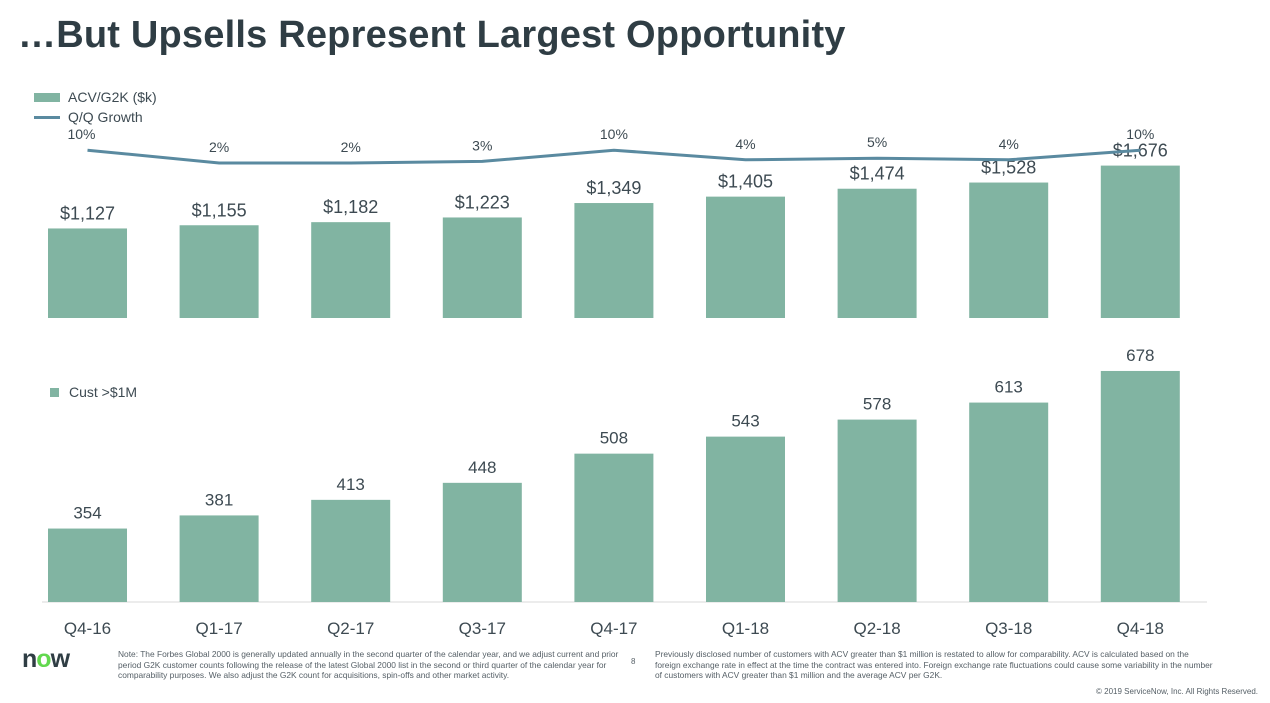 The width and height of the screenshot is (1270, 703). Describe the element at coordinates (1008, 168) in the screenshot. I see `acv-bar-label: $1,528` at that location.